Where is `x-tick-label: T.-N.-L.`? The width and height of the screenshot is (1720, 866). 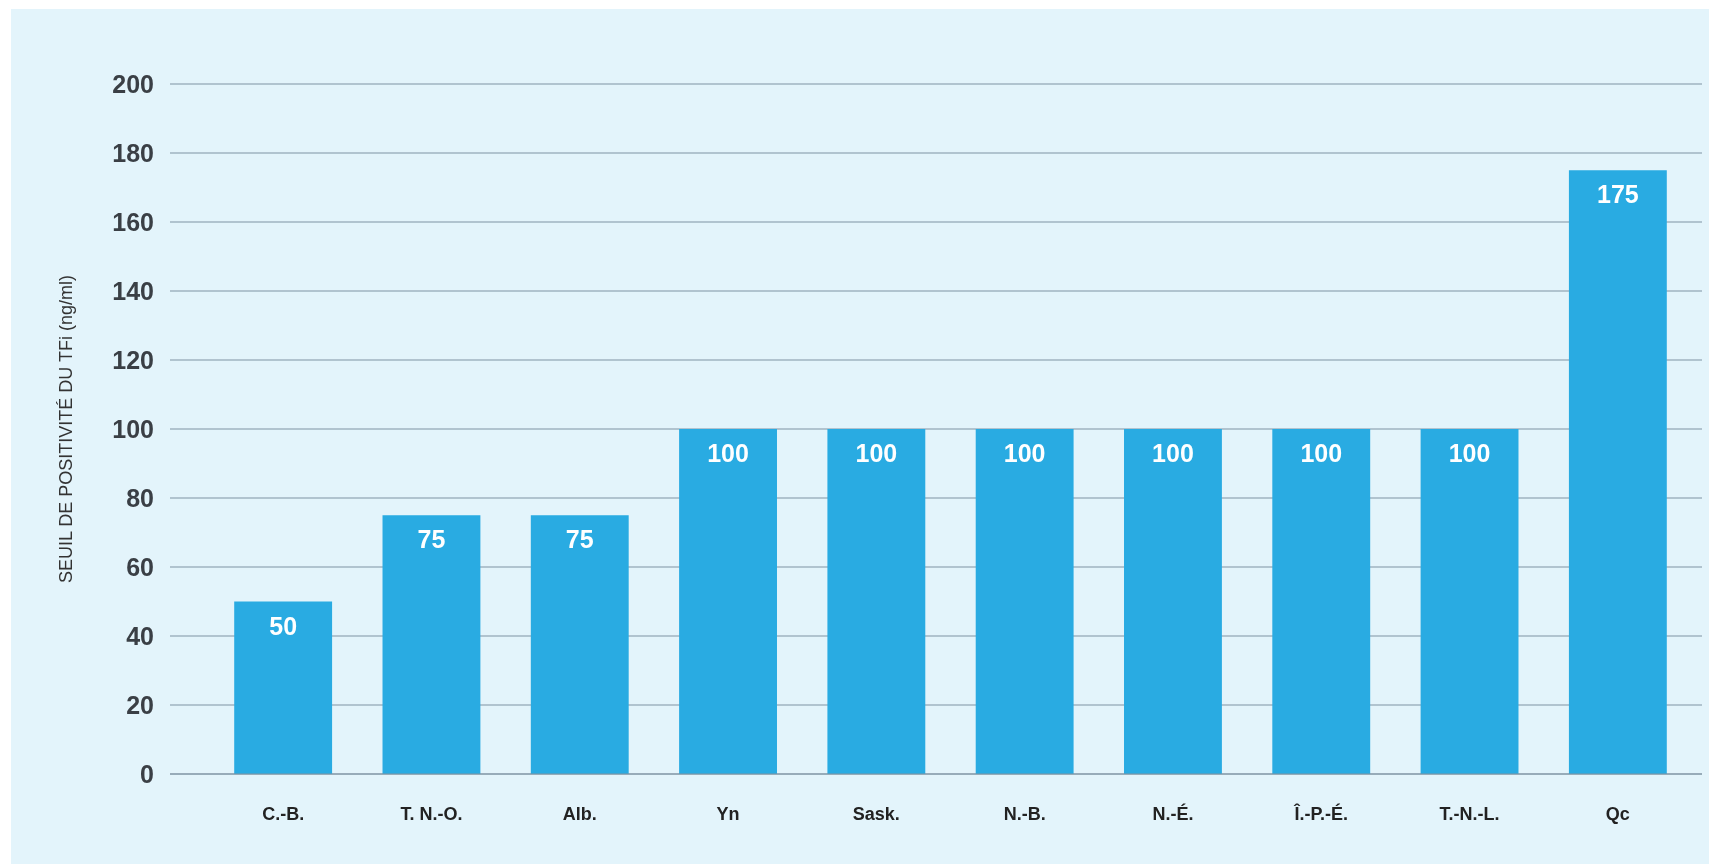
x-tick-label: T.-N.-L. is located at coordinates (1469, 814).